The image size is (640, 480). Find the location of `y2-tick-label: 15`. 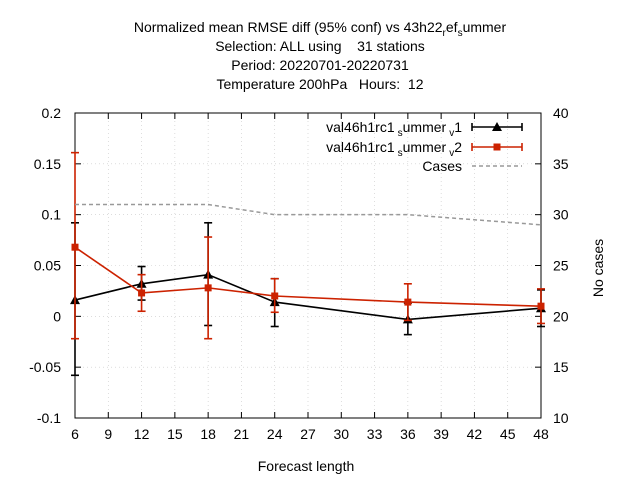

y2-tick-label: 15 is located at coordinates (561, 367).